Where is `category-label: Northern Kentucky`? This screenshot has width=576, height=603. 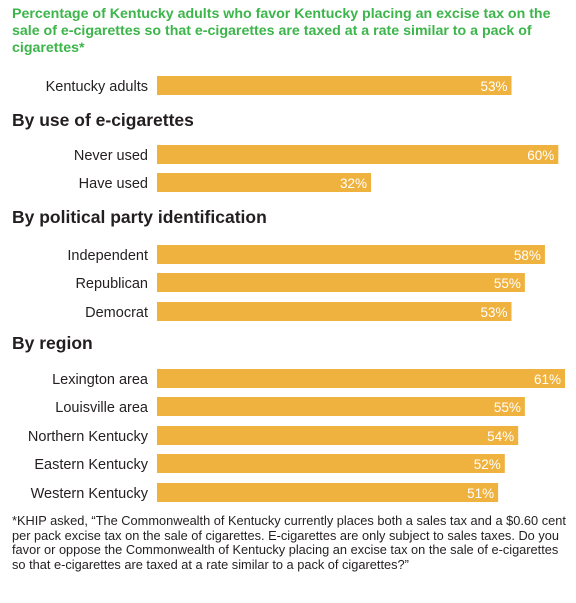 category-label: Northern Kentucky is located at coordinates (88, 437).